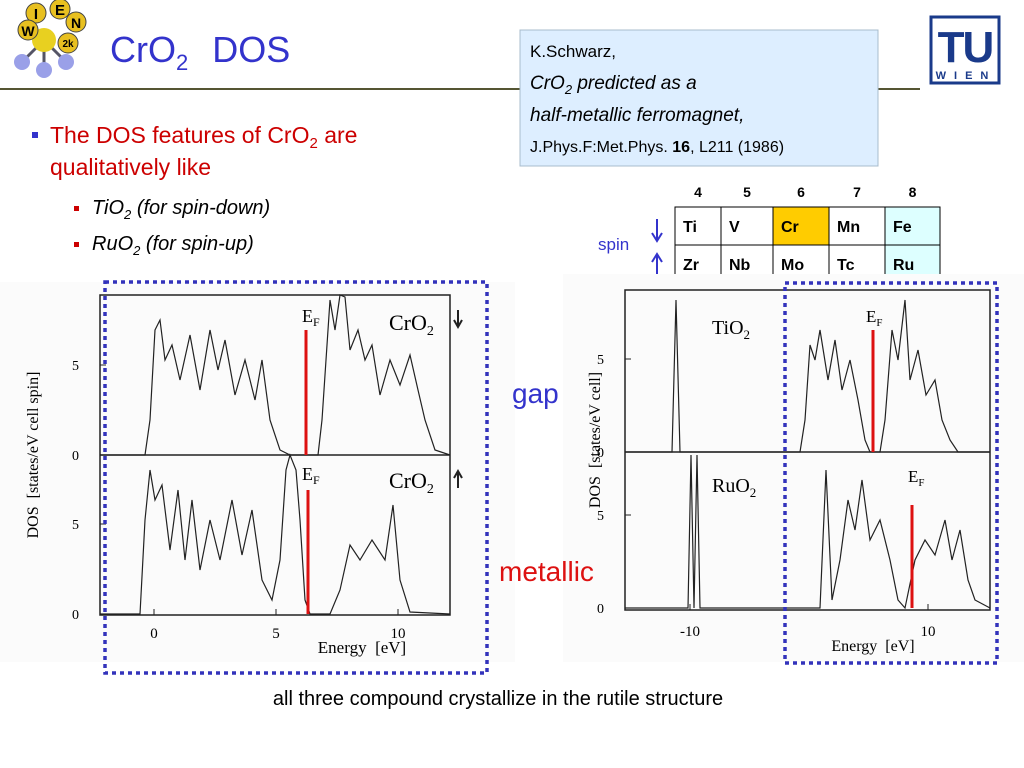 The height and width of the screenshot is (768, 1024). Describe the element at coordinates (848, 227) in the screenshot. I see `element-symbol: Mn` at that location.